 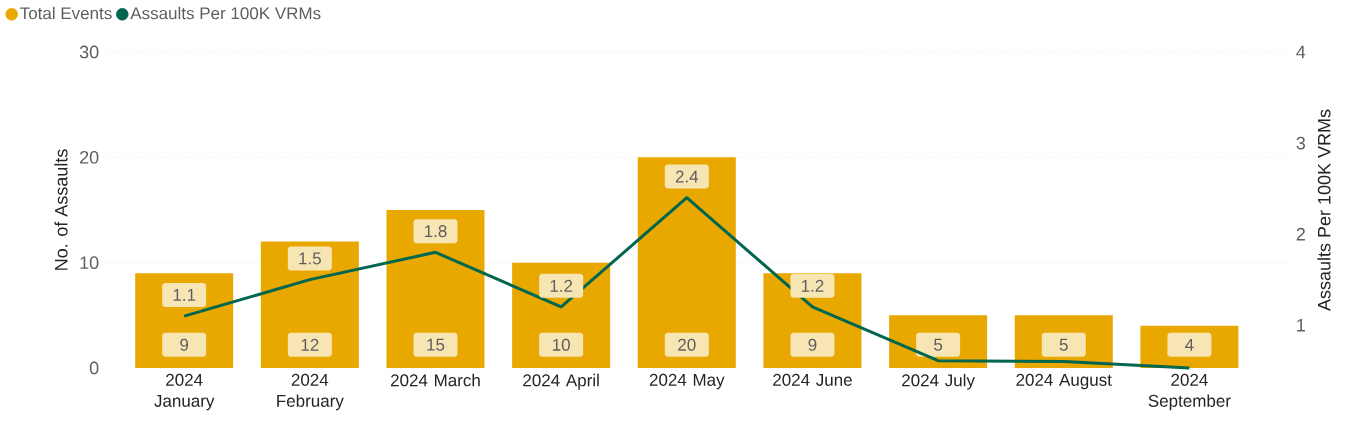 I want to click on x-tick-label: 2024 May, so click(x=687, y=381).